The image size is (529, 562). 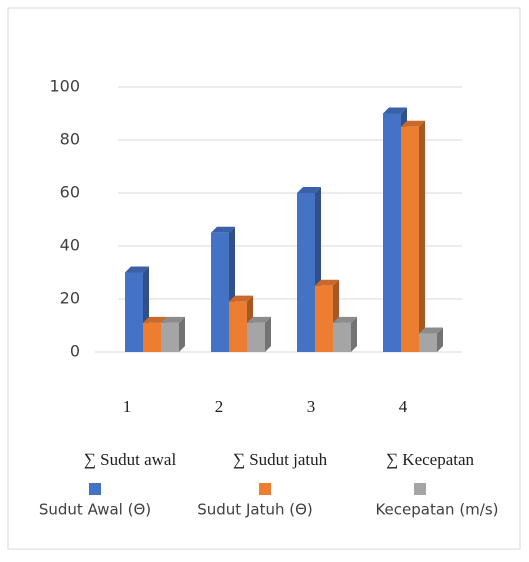 I want to click on annotation: ∑ Sudut jatuh, so click(x=280, y=459).